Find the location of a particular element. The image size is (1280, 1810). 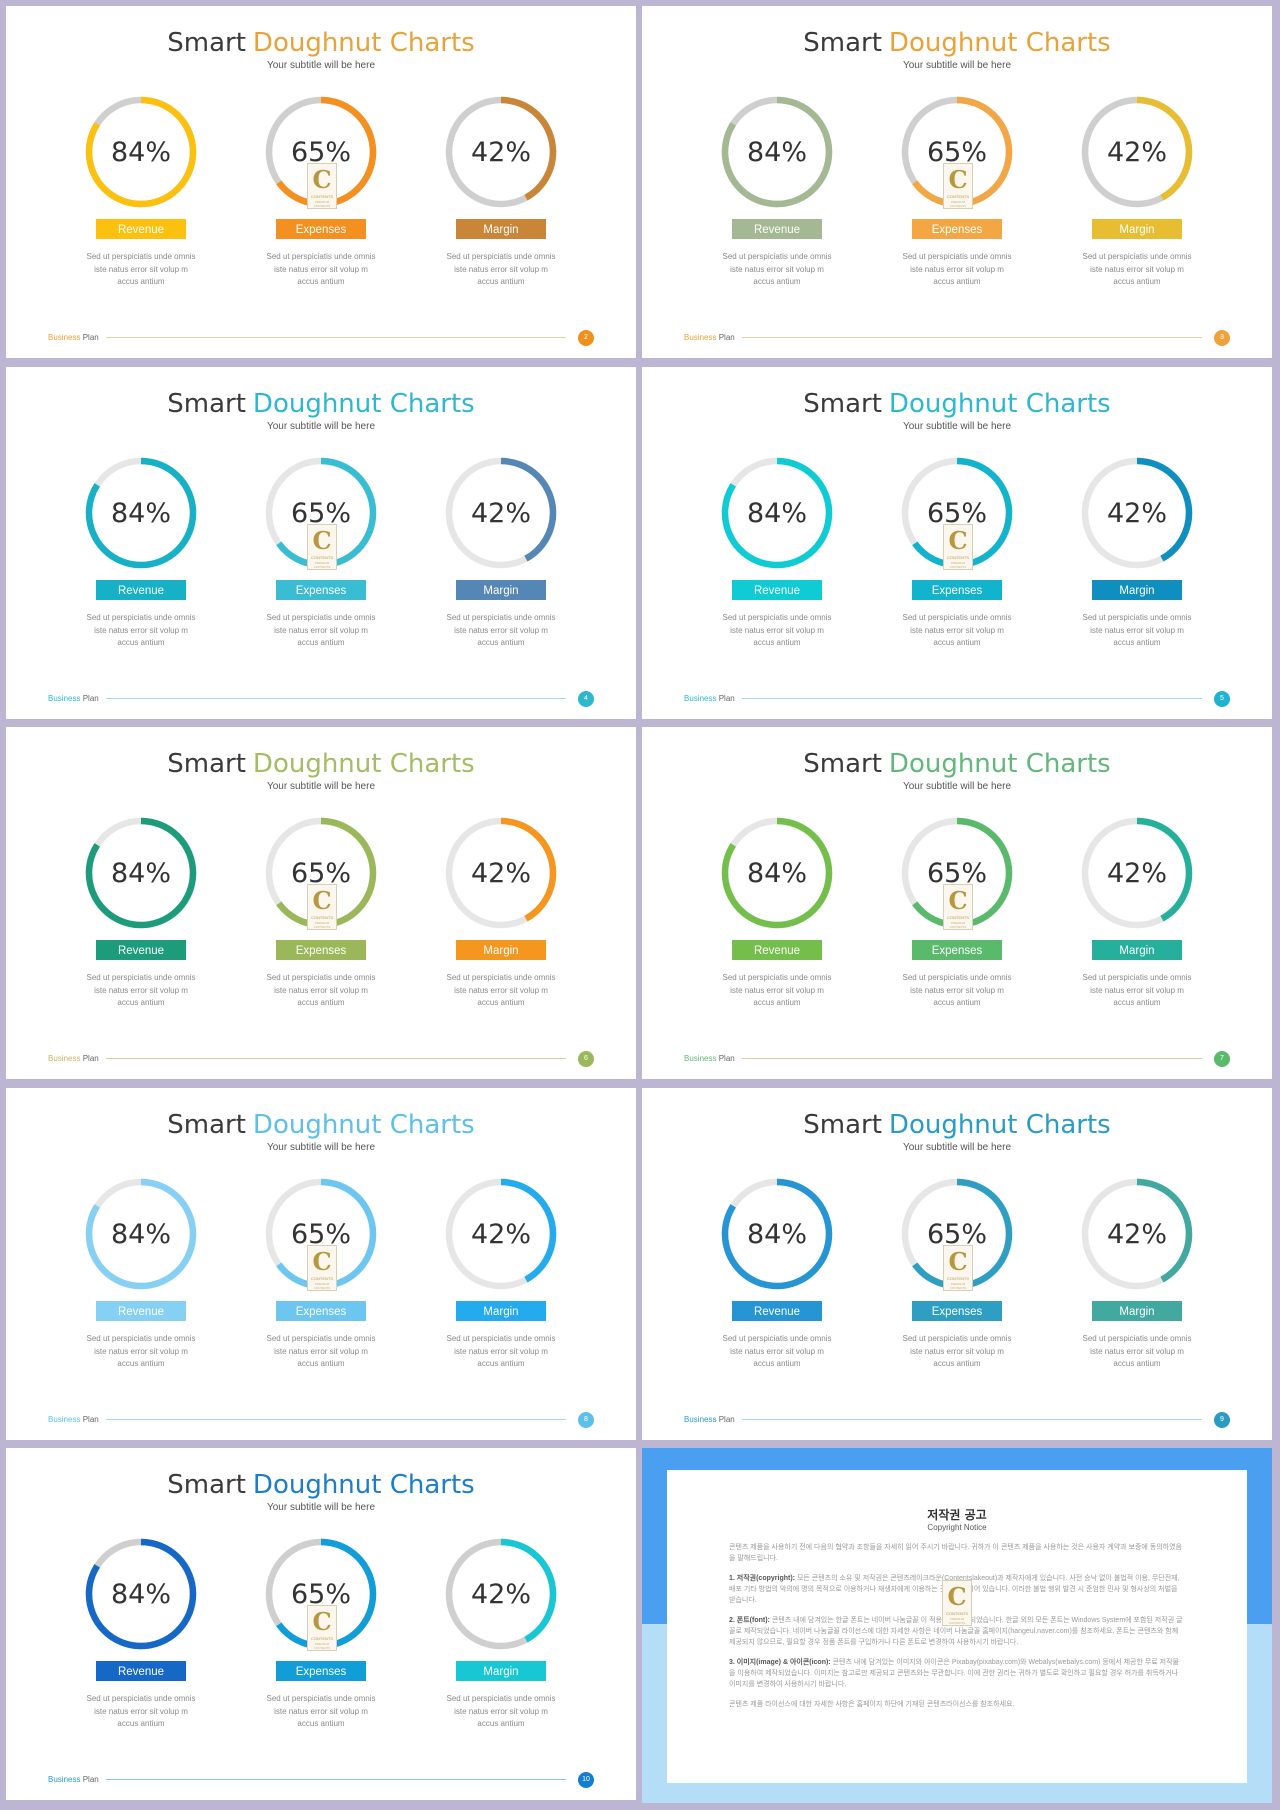

page-number-badge: 4 is located at coordinates (586, 699).